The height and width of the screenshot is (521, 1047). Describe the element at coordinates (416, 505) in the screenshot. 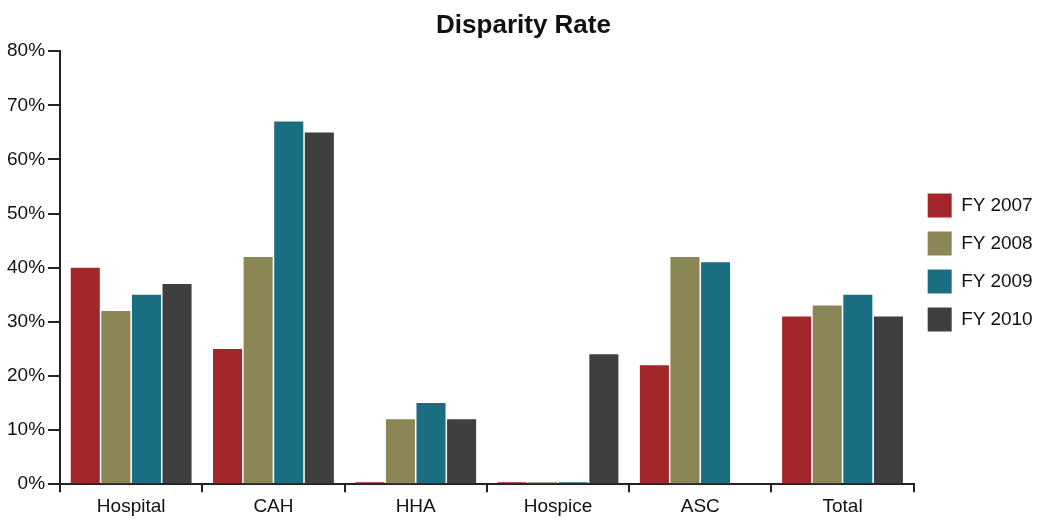

I see `x-tick-label: HHA` at that location.